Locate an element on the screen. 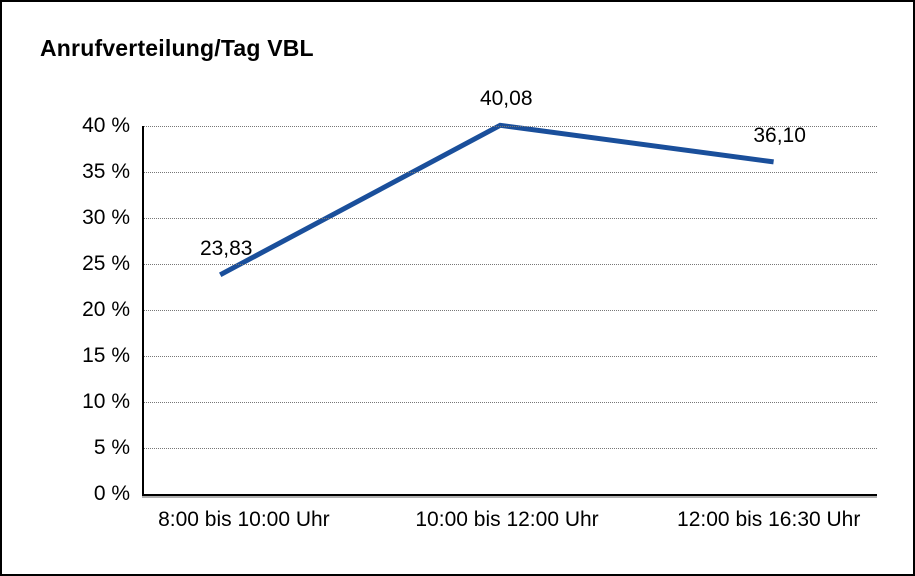 The width and height of the screenshot is (915, 576). y-axis-tick-label: 35 % is located at coordinates (106, 171).